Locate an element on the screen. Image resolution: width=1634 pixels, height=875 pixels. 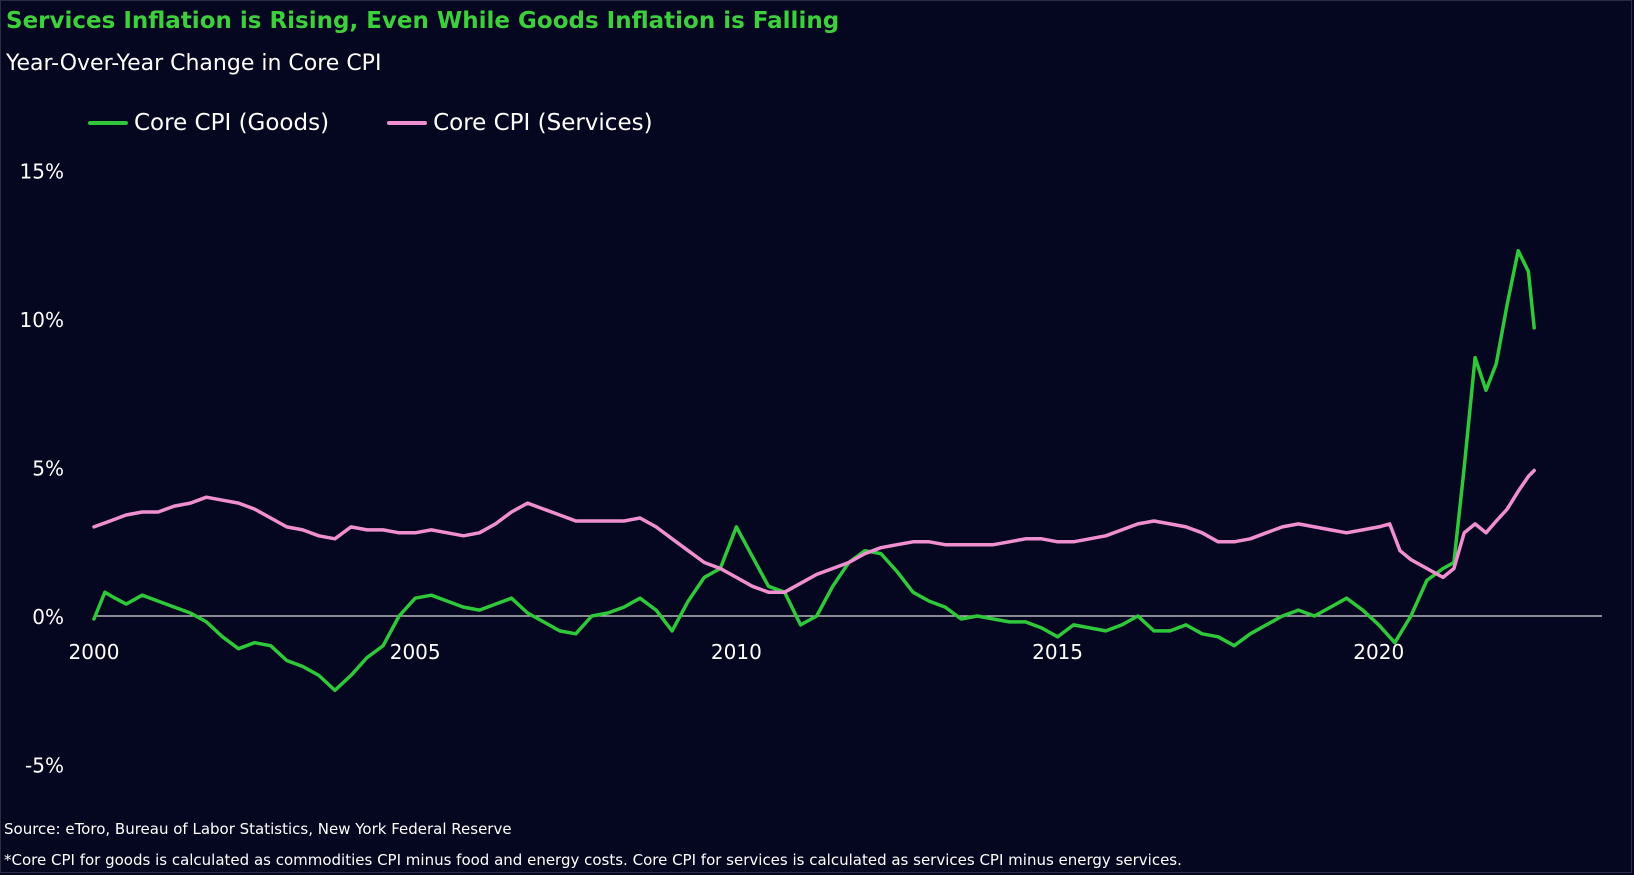
x-tick-label: 2000 is located at coordinates (94, 652).